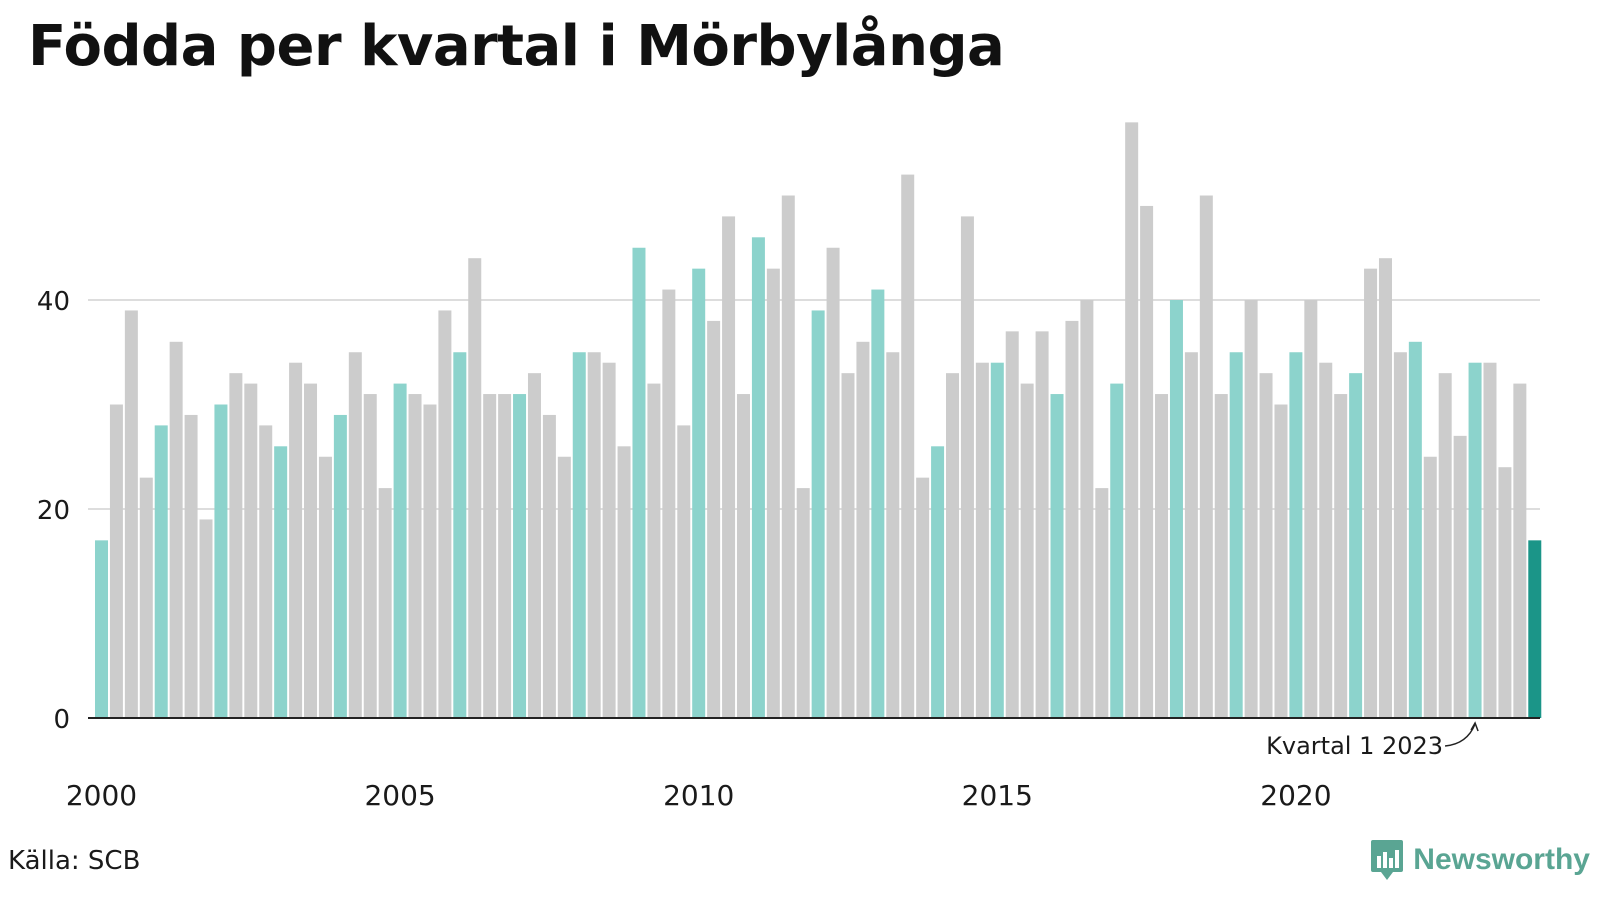 This screenshot has height=900, width=1600. I want to click on bar-2009-q3, so click(669, 503).